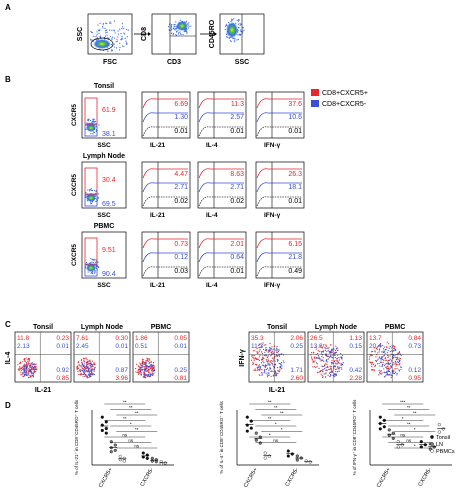 The image size is (474, 495). What do you see at coordinates (414, 346) in the screenshot?
I see `c-value-ur-blue: 0.73` at bounding box center [414, 346].